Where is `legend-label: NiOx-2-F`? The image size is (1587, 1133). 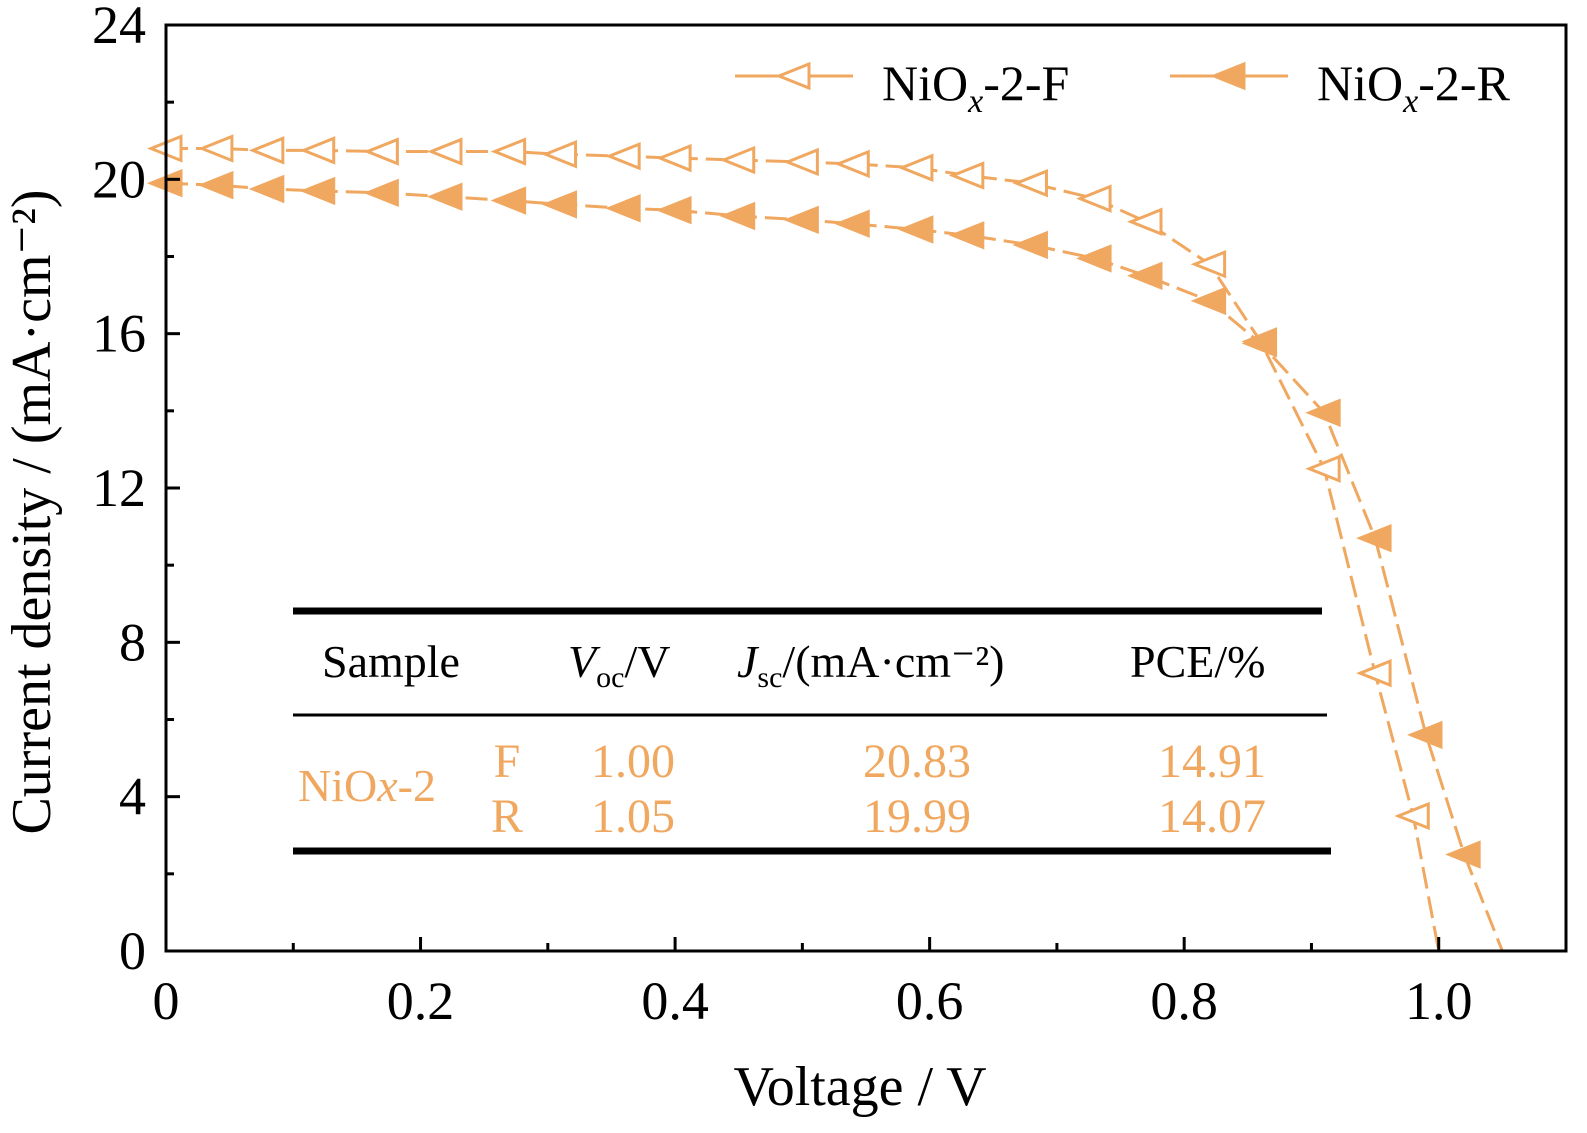
legend-label: NiOx-2-F is located at coordinates (975, 87).